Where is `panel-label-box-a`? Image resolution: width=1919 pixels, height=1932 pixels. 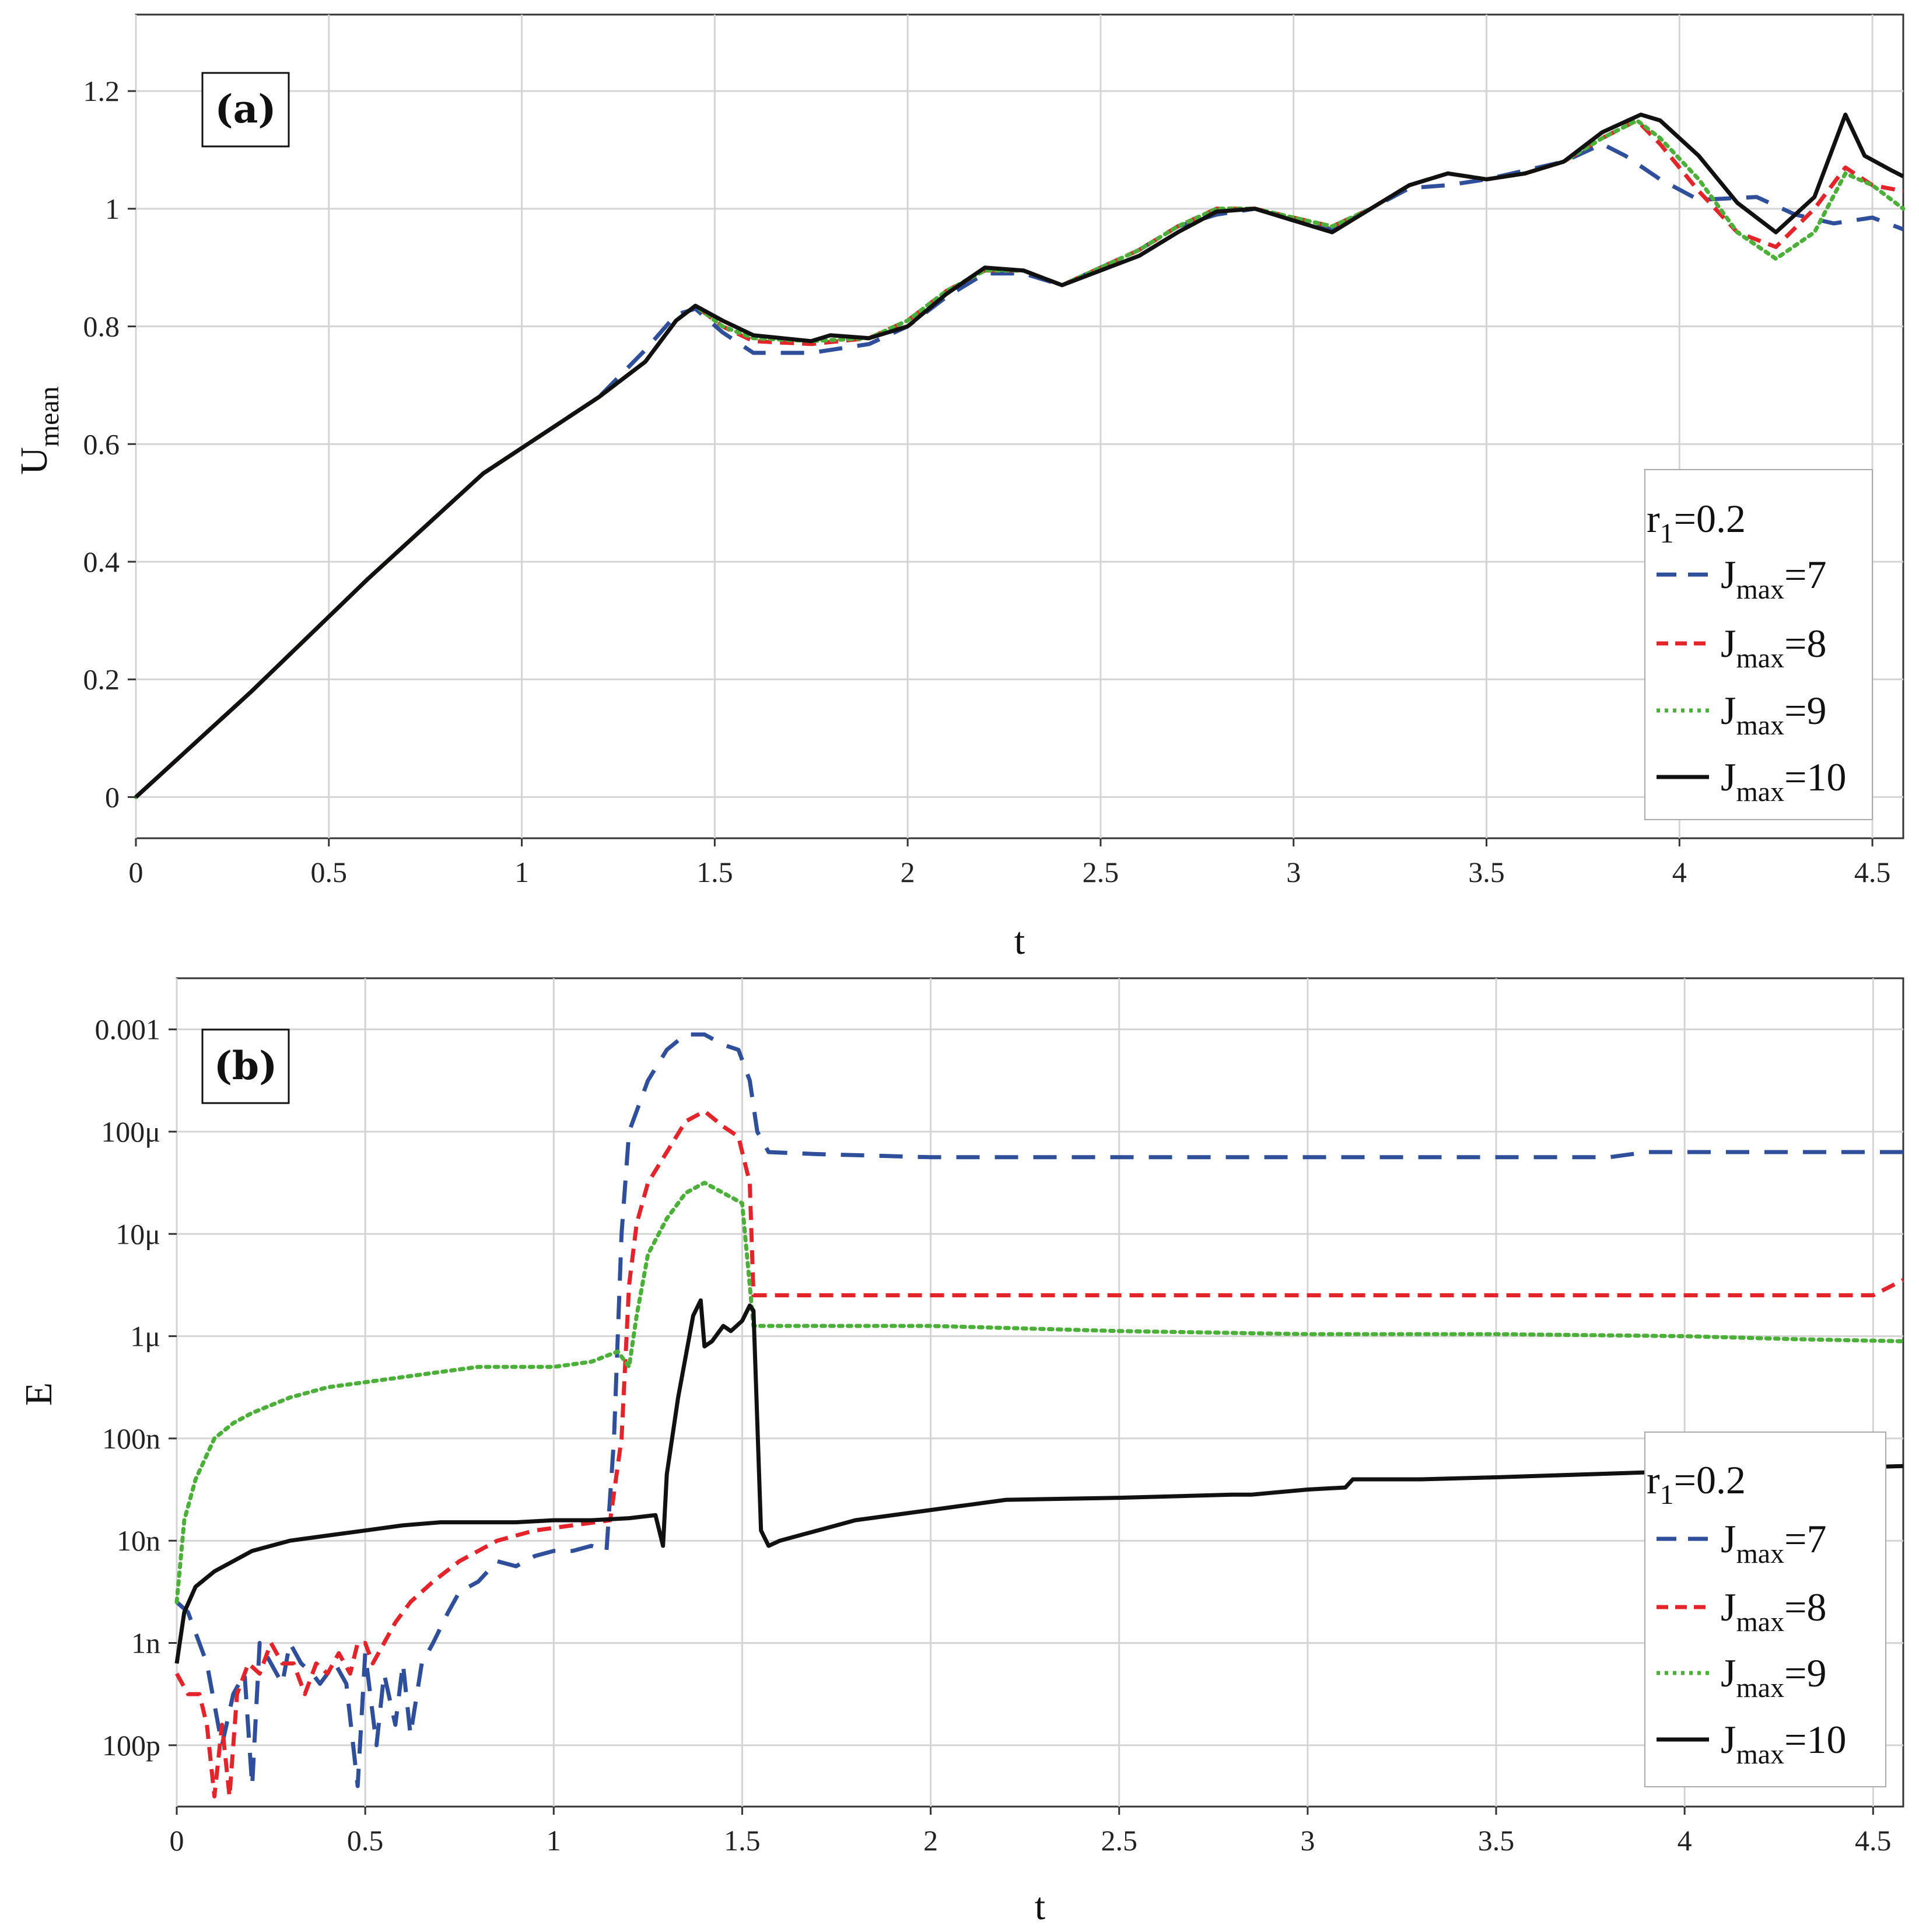
panel-label-box-a is located at coordinates (245, 110).